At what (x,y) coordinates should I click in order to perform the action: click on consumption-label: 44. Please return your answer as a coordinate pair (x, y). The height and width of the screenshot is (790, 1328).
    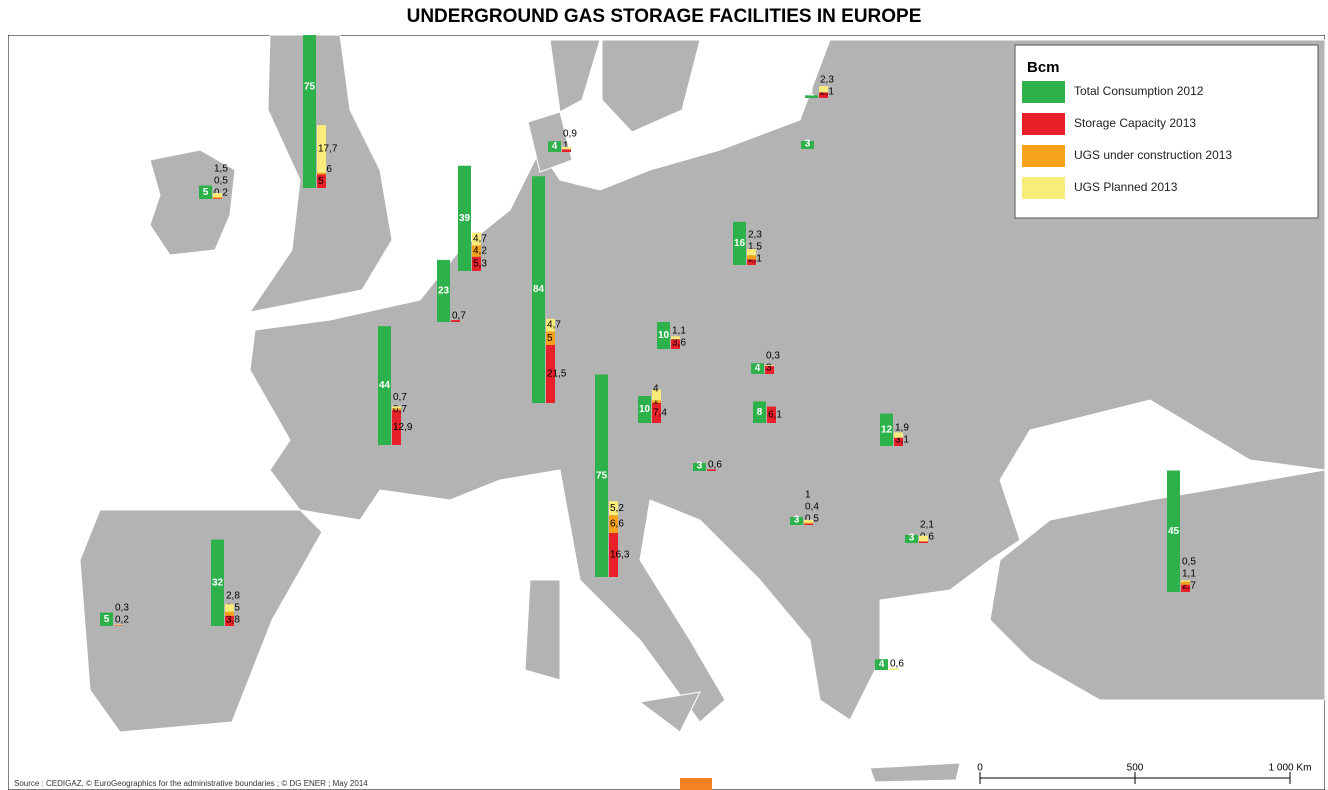
    Looking at the image, I should click on (385, 385).